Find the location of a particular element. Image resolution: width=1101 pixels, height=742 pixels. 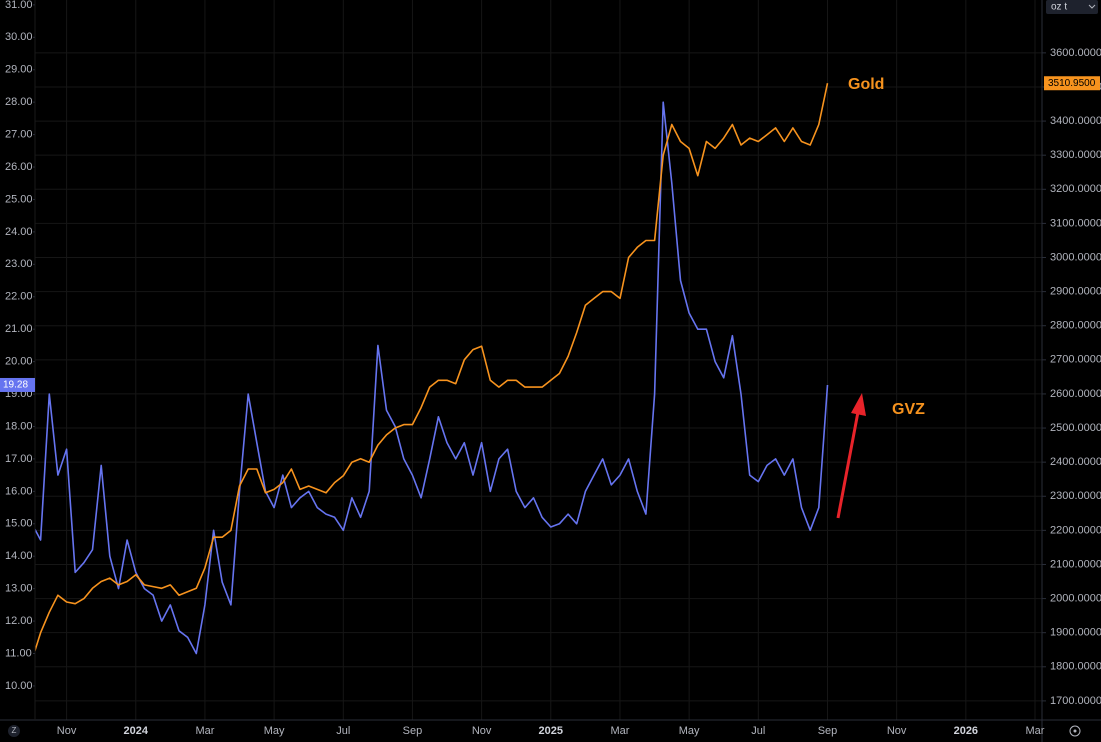

last-value-label: 3510.9500 is located at coordinates (1072, 83).